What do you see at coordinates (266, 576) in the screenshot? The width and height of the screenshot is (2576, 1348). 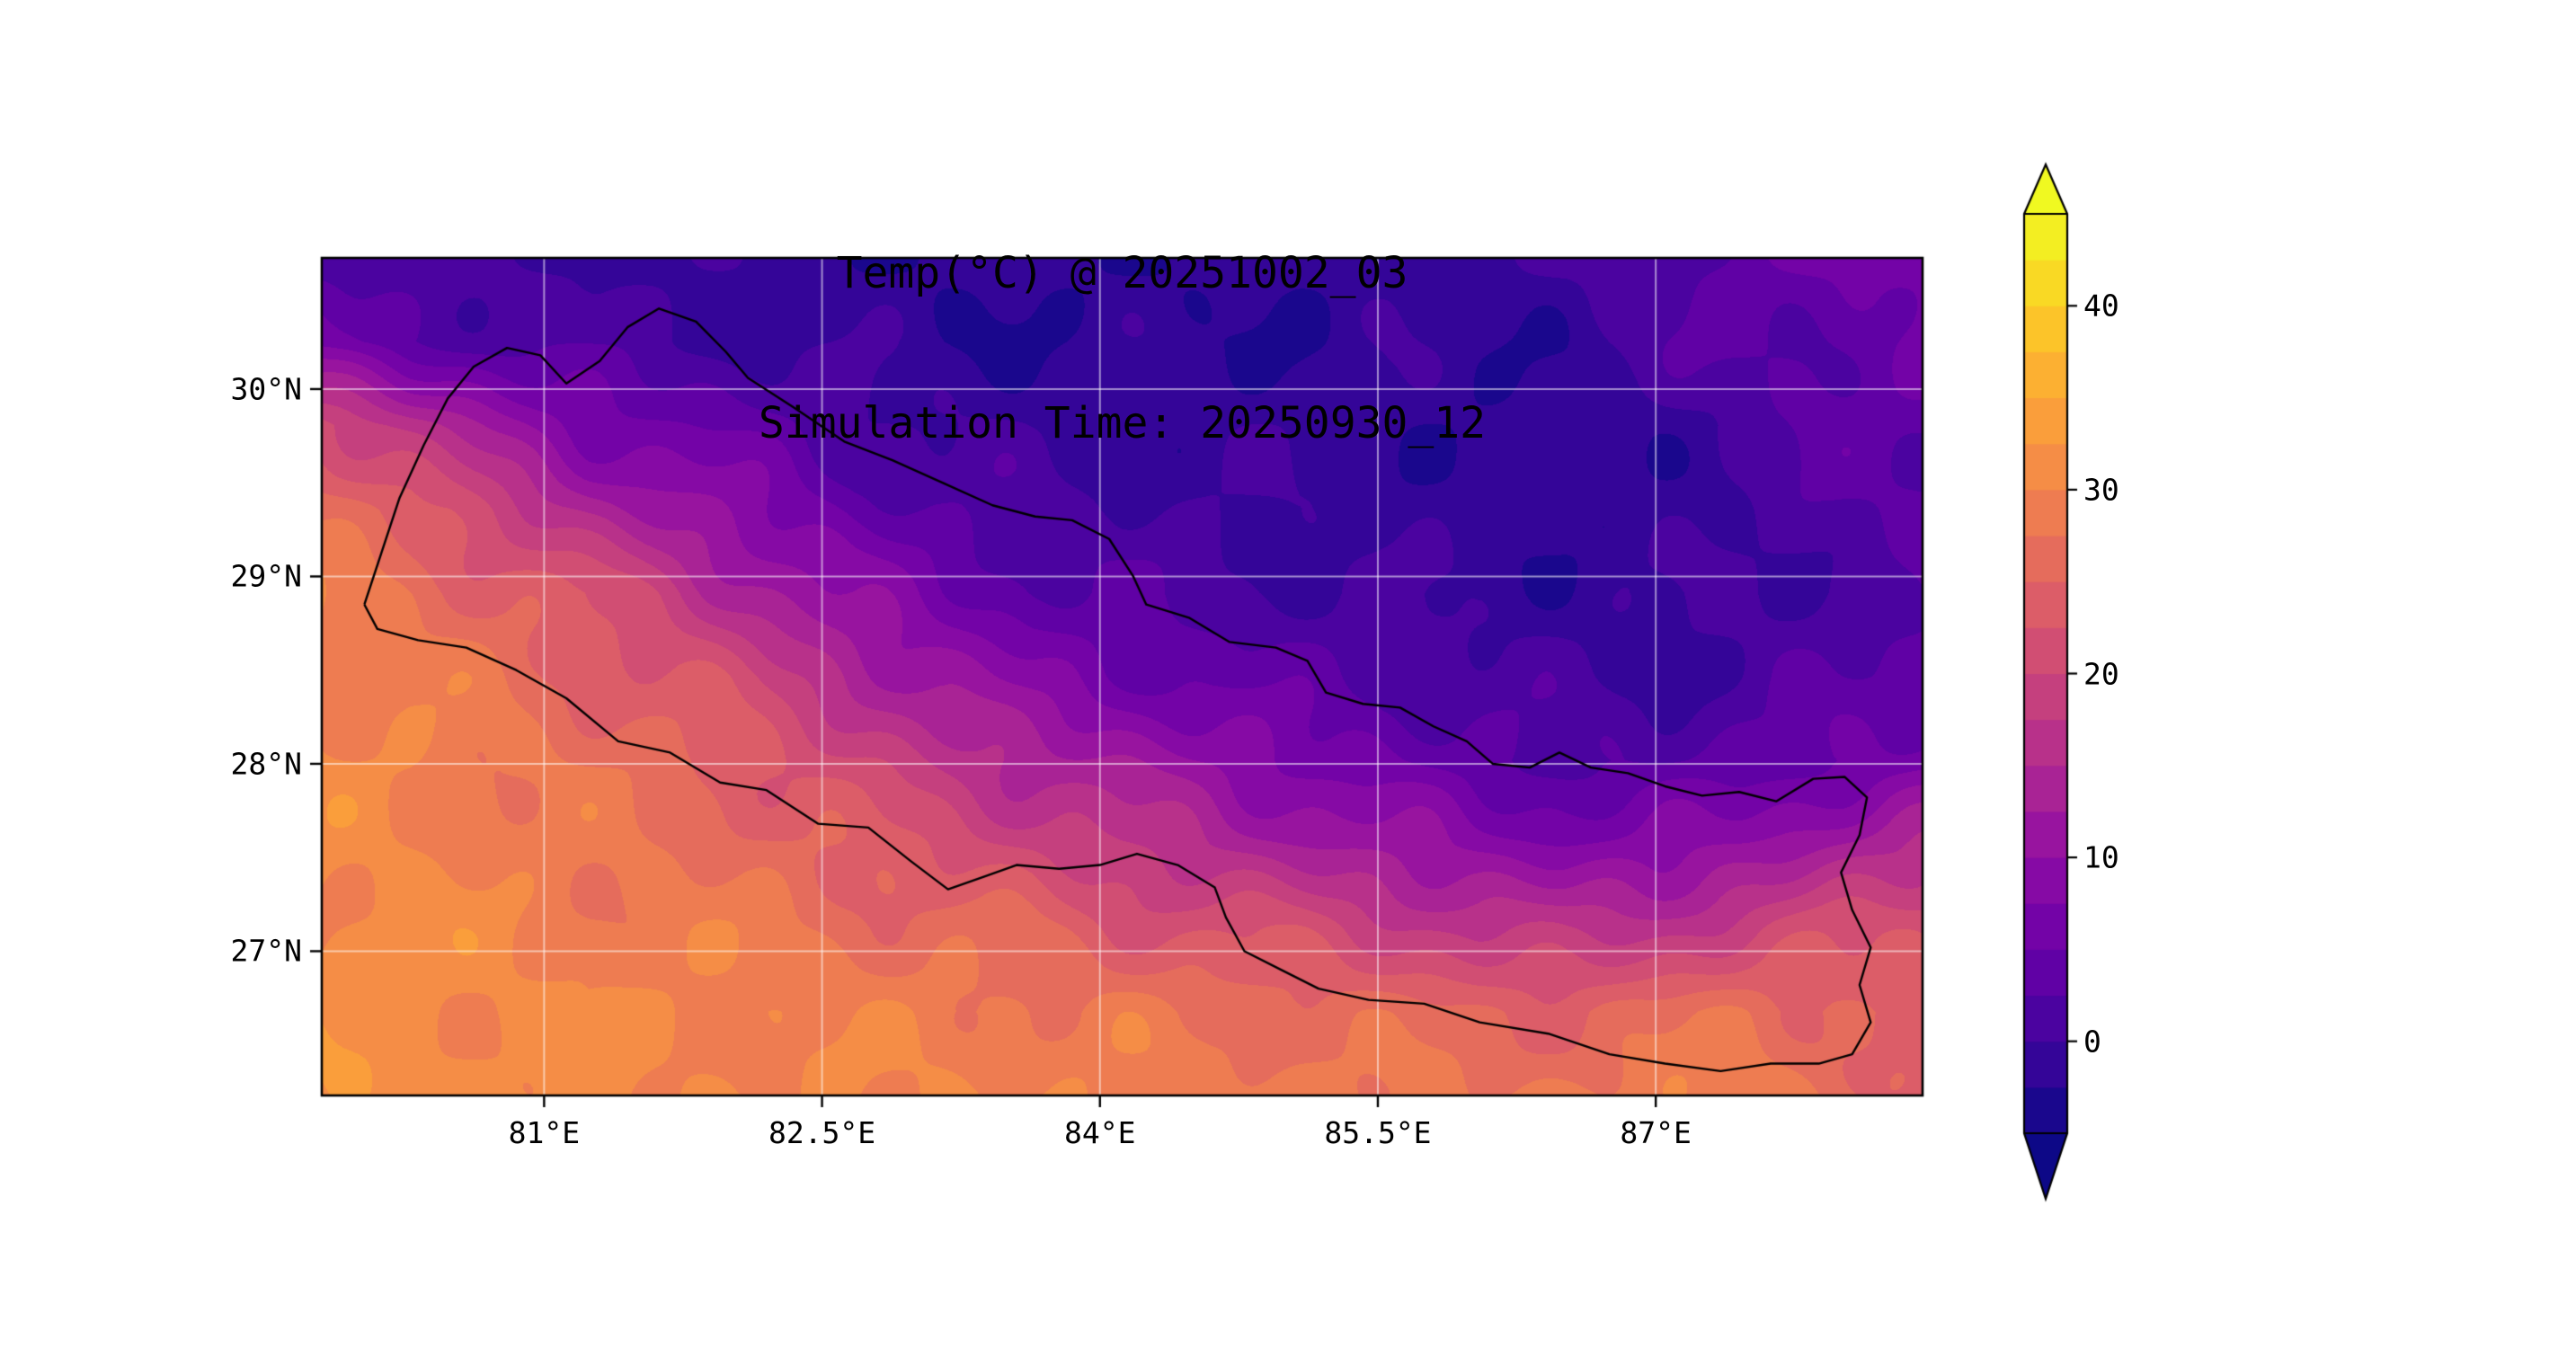 I see `y-tick-label-29n: 29°N` at bounding box center [266, 576].